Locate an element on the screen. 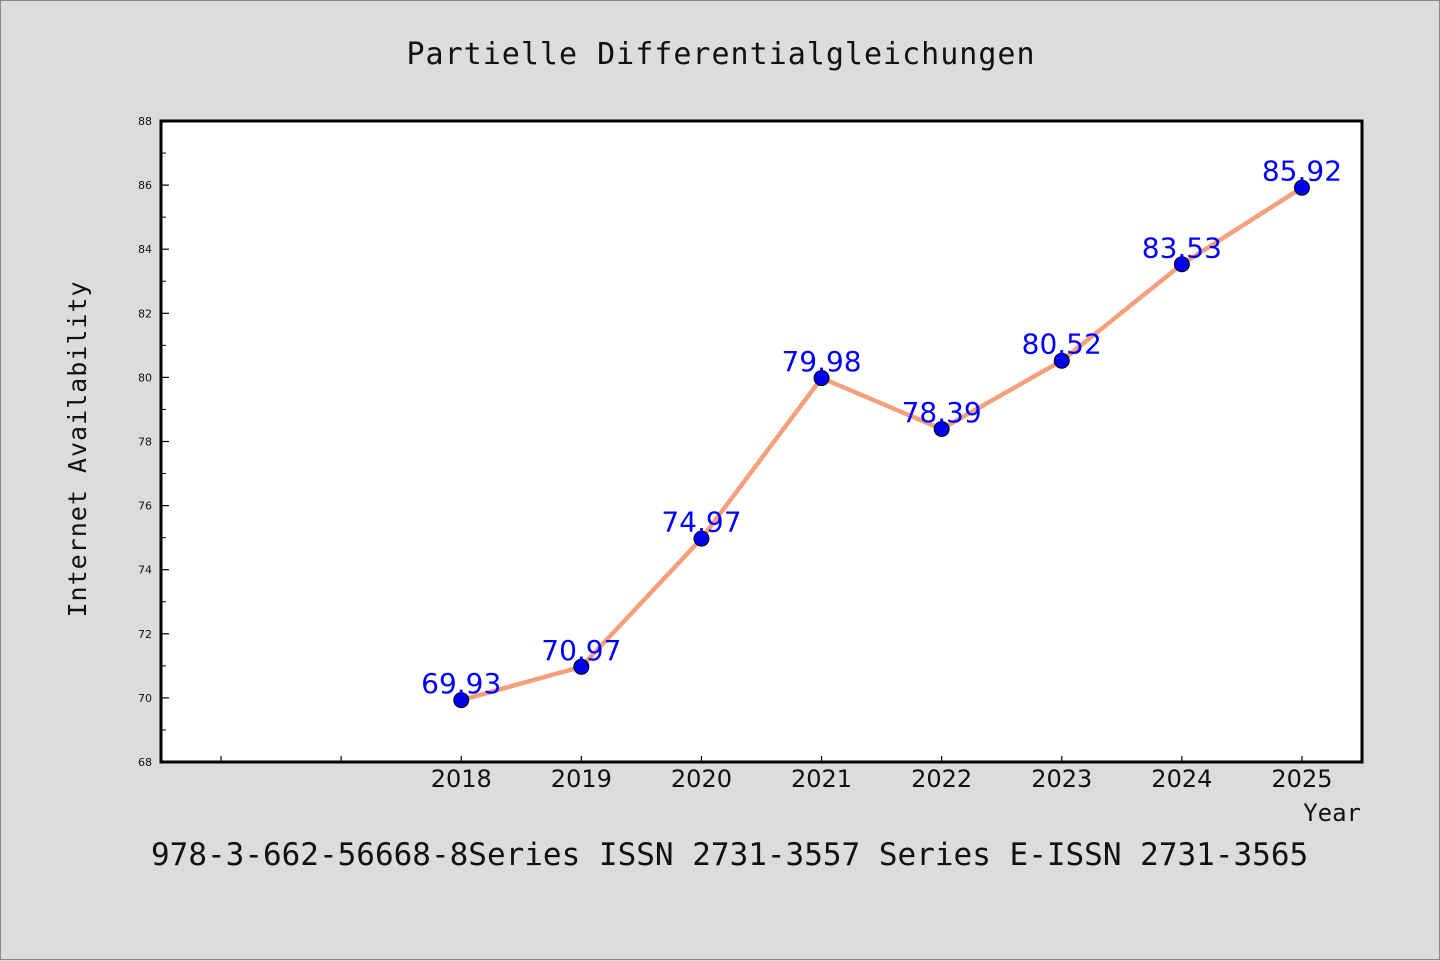 The image size is (1440, 961). y-tick-label: 78 is located at coordinates (145, 442).